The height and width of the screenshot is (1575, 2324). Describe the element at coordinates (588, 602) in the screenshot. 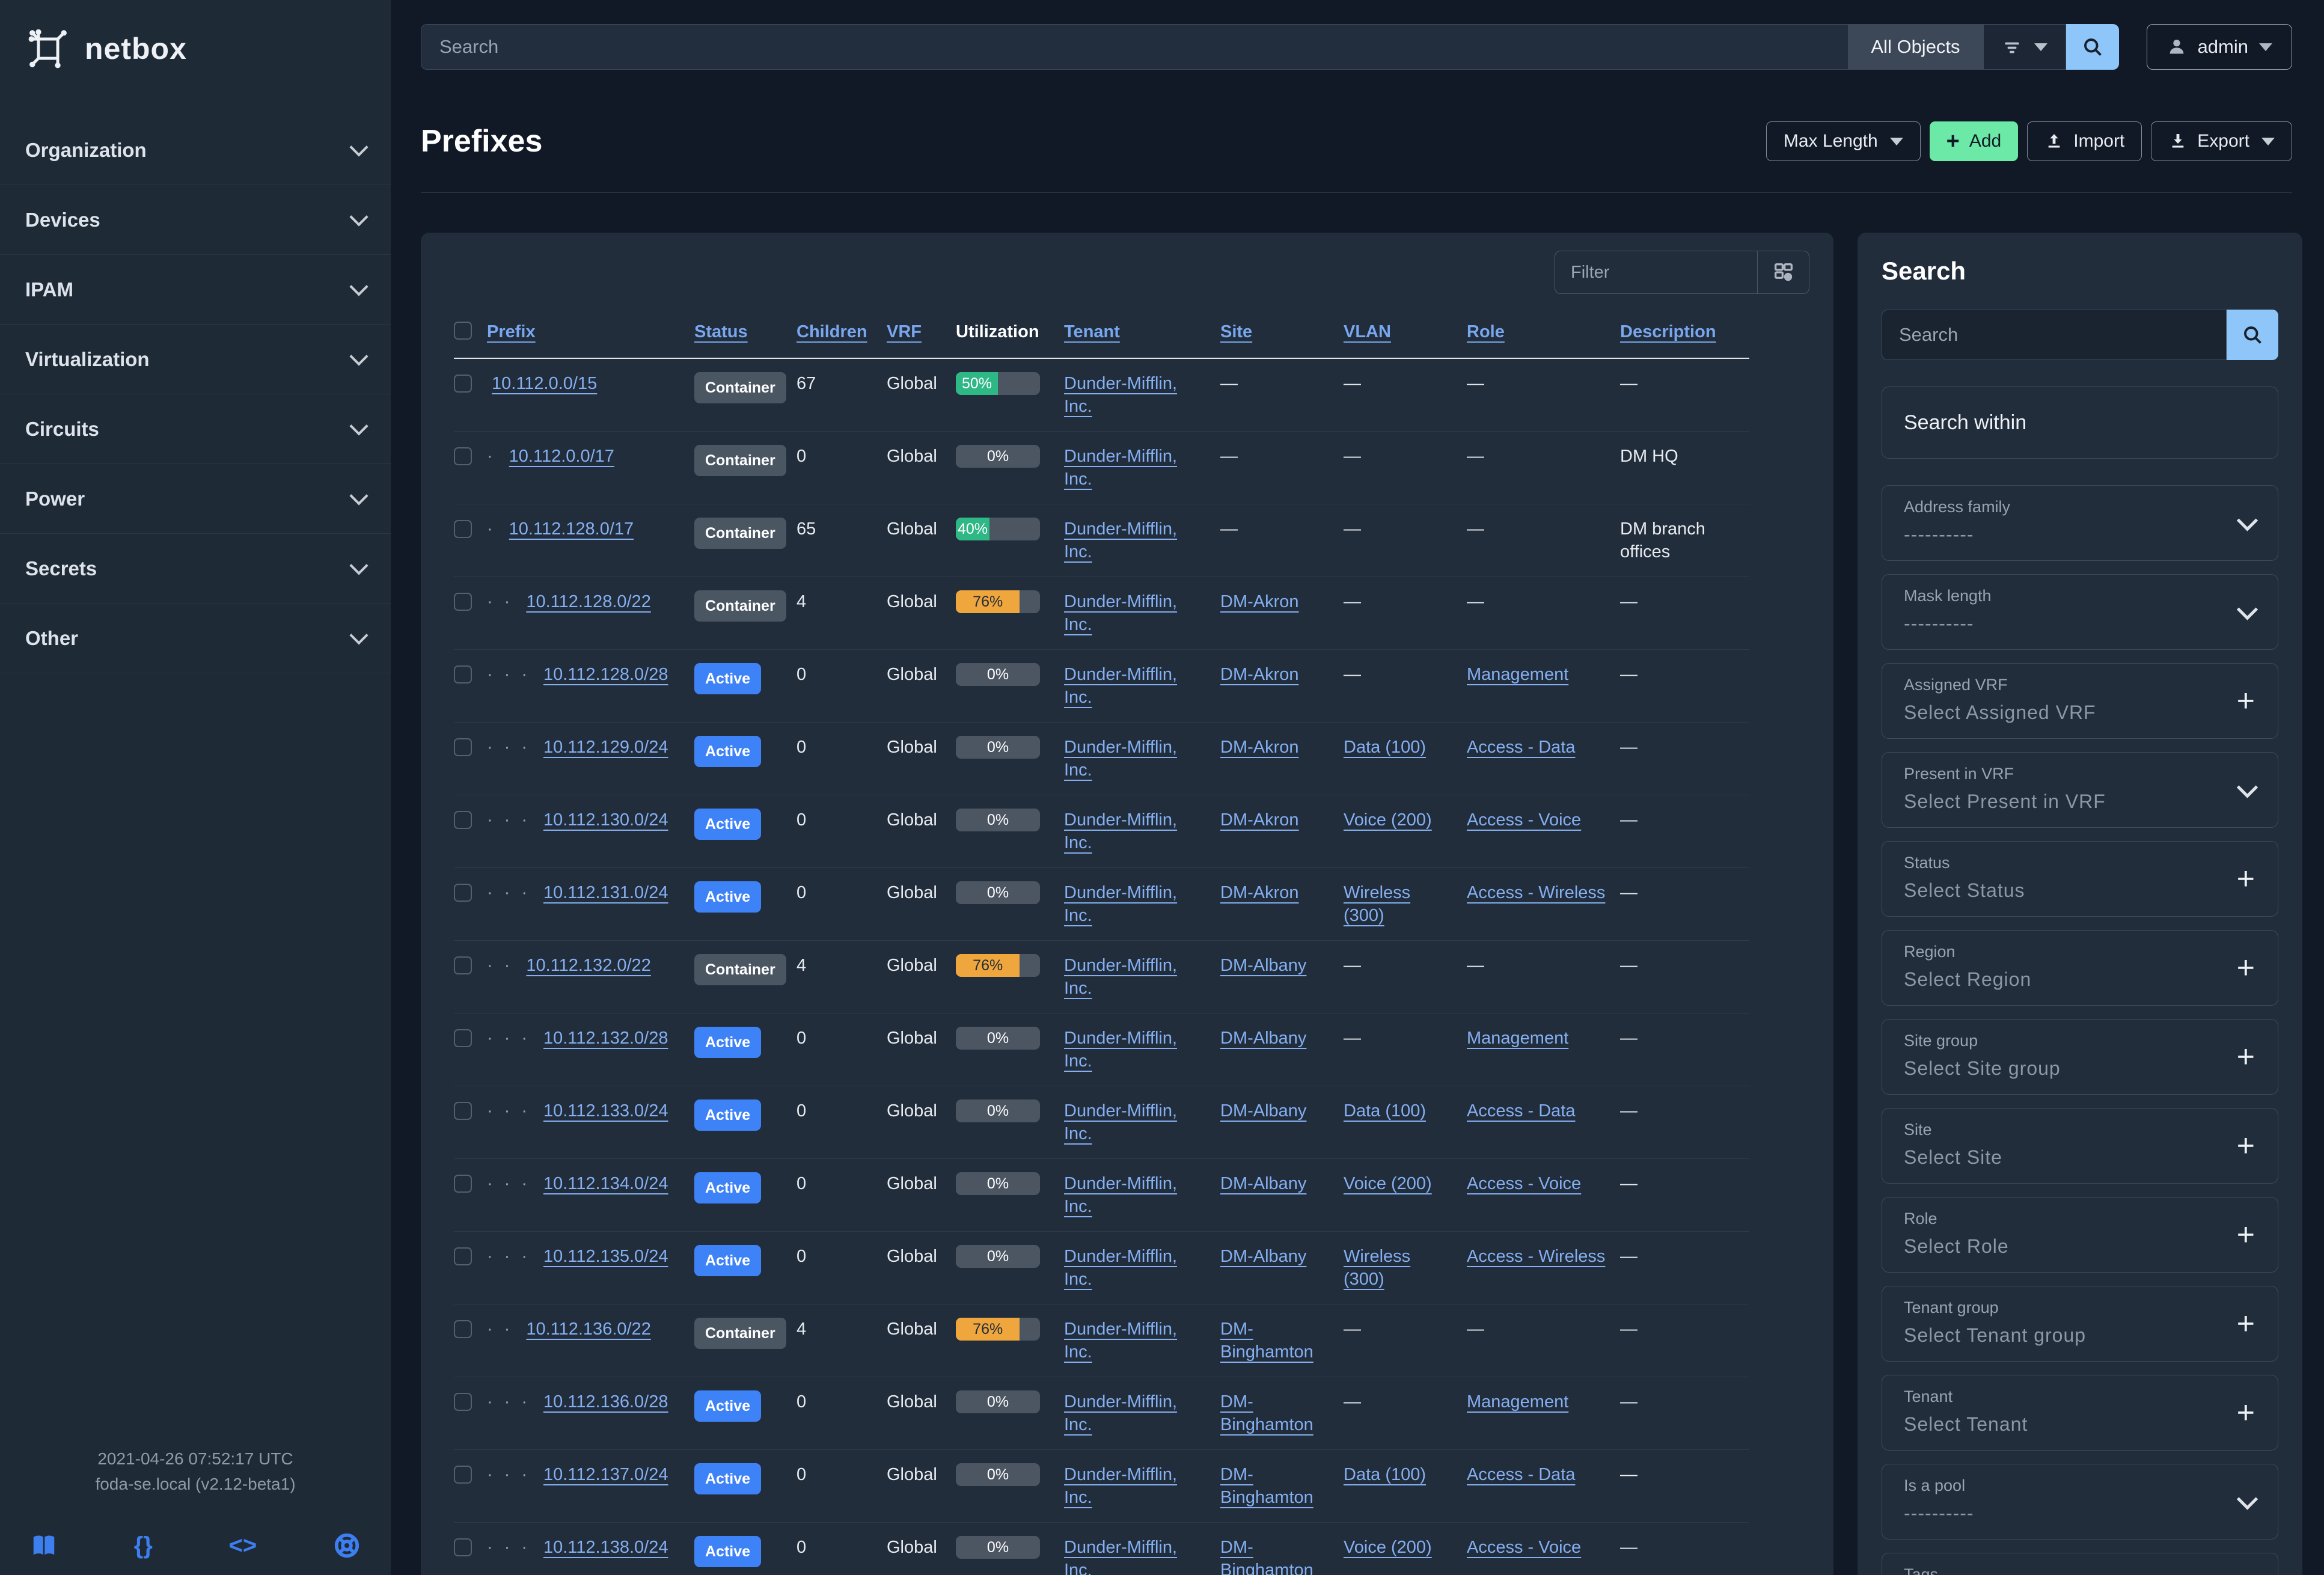

I see `prefix-link: 10.112.128.0/22` at that location.